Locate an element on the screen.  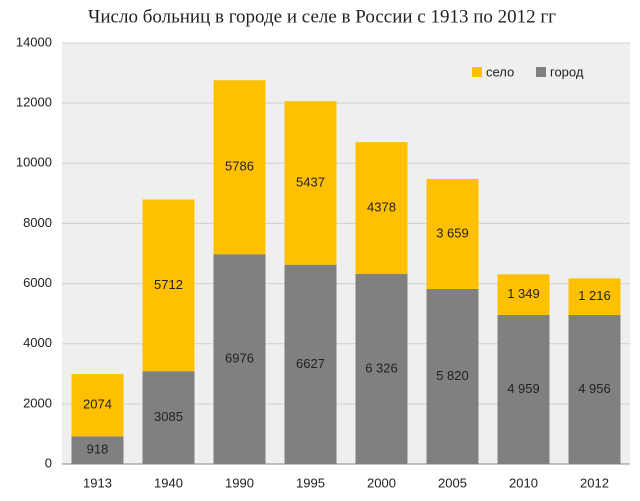
value-label: 6 326 is located at coordinates (381, 367).